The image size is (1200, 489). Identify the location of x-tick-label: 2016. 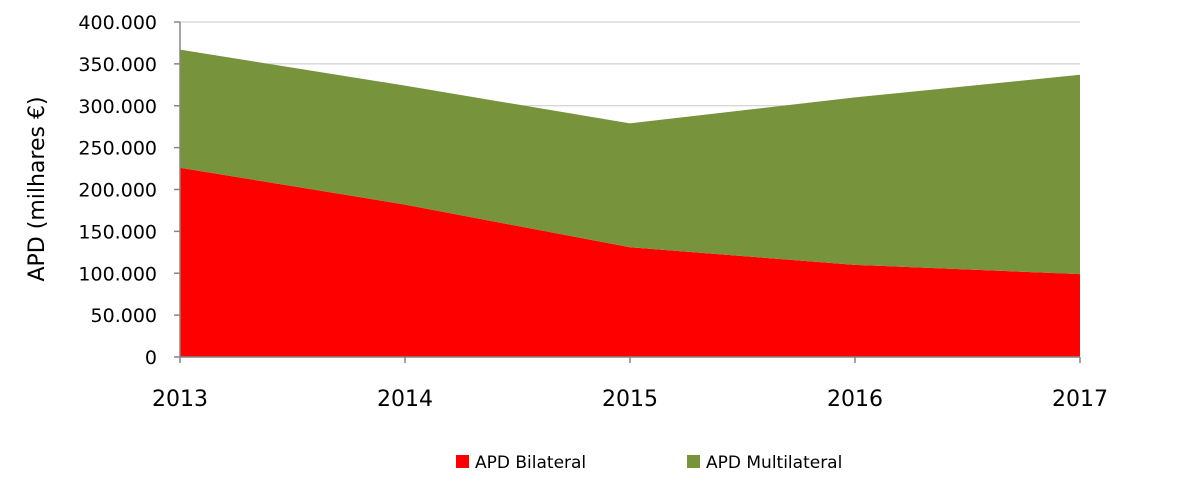
(855, 399).